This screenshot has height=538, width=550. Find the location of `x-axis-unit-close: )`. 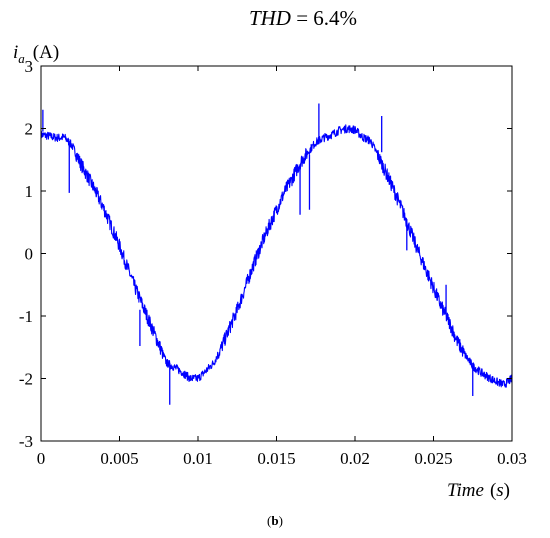

x-axis-unit-close: ) is located at coordinates (507, 490).